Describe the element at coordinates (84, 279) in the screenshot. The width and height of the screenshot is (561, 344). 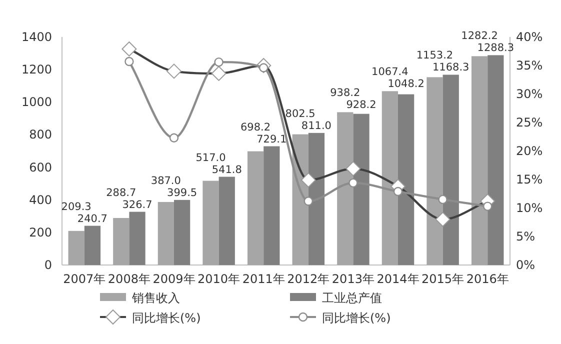
I see `x-tick-label: 2007年` at that location.